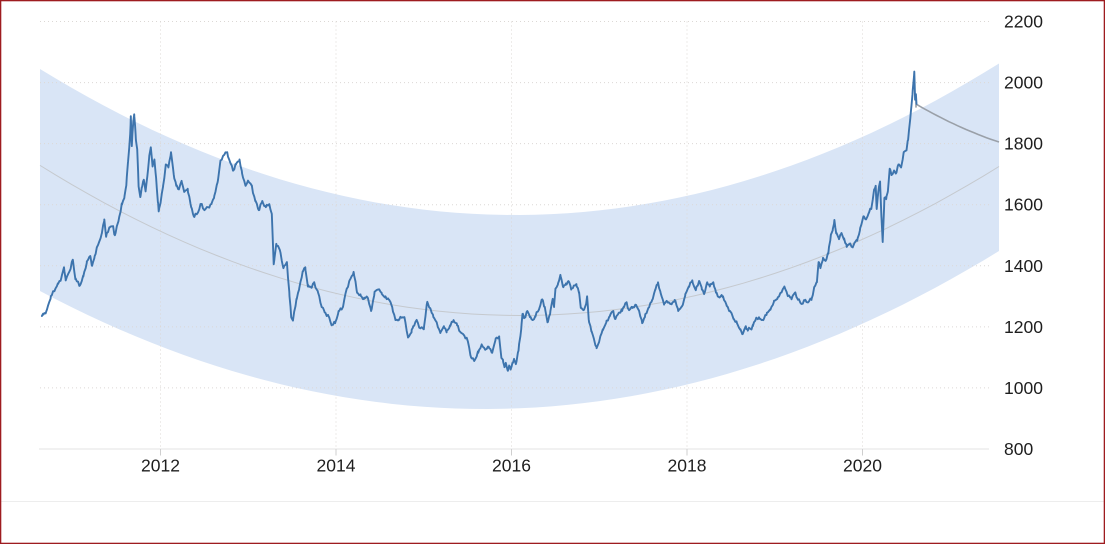 This screenshot has height=544, width=1105. I want to click on svg-text: 1200, so click(1023, 327).